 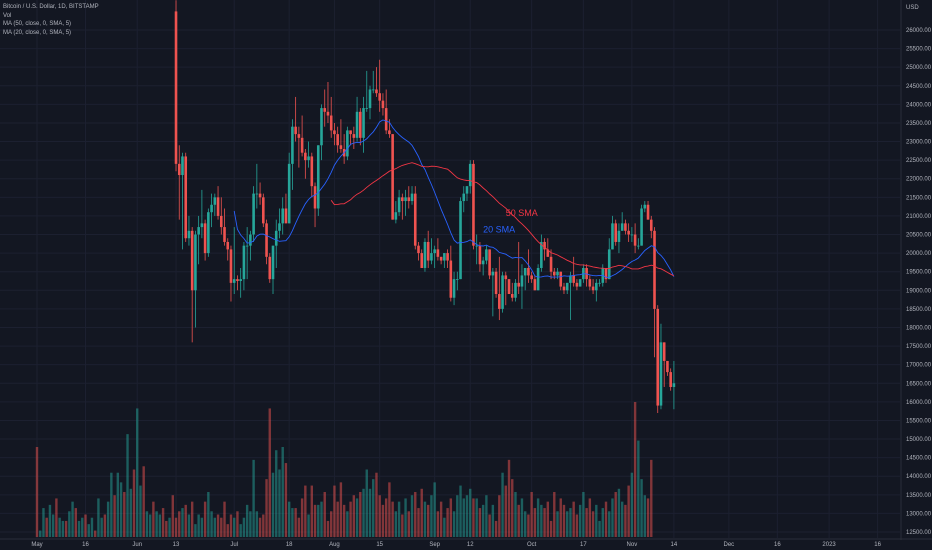 What do you see at coordinates (919, 124) in the screenshot?
I see `price-tick-label: 23500.00` at bounding box center [919, 124].